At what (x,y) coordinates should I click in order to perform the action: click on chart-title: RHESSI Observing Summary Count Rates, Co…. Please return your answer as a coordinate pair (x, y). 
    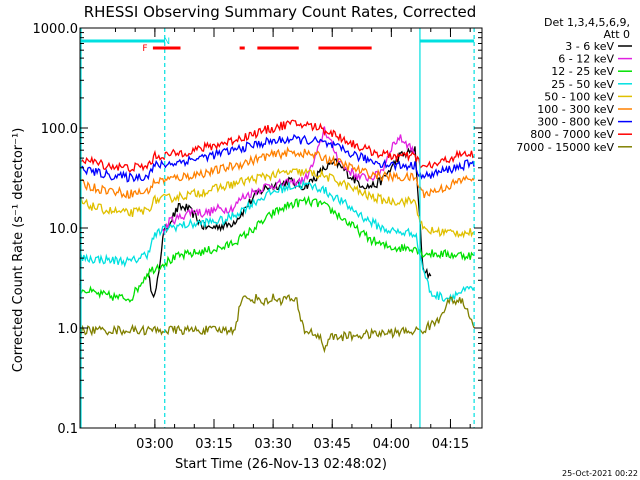
    Looking at the image, I should click on (280, 12).